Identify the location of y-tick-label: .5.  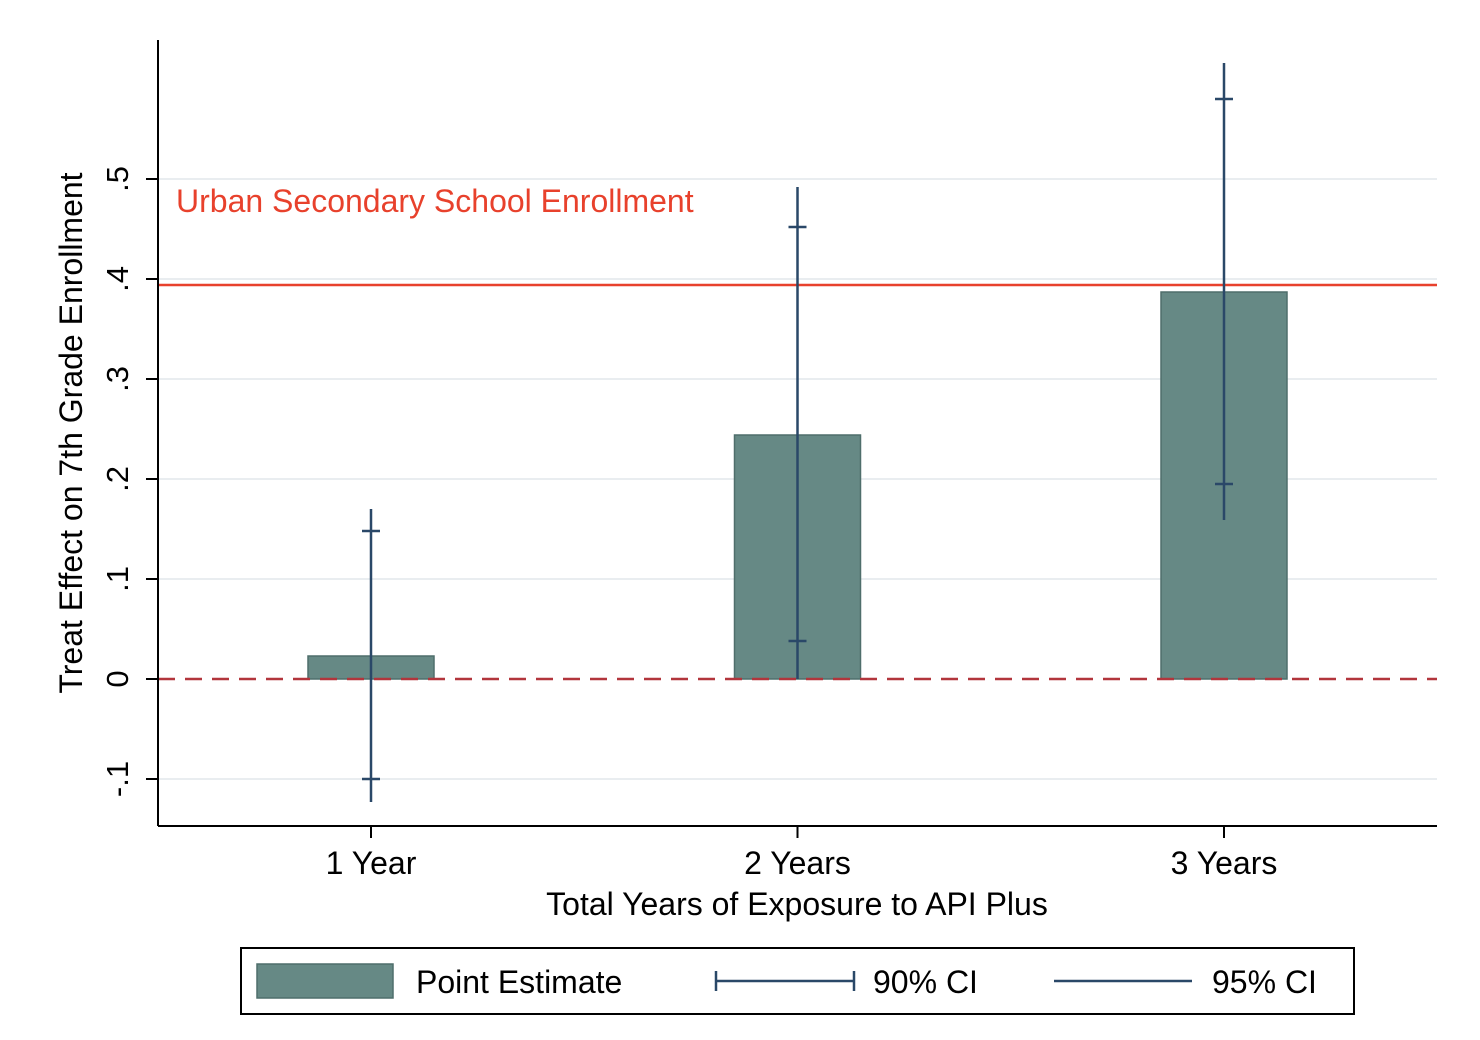
(117, 179).